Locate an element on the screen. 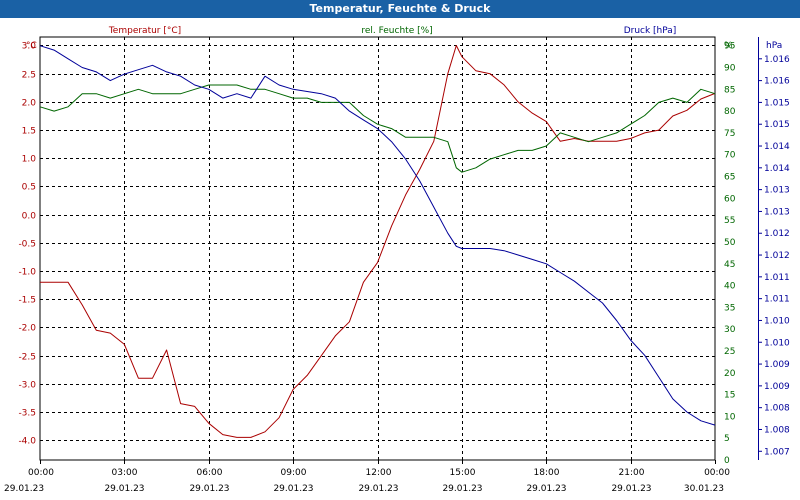 The image size is (800, 500). title-bar is located at coordinates (400, 9).